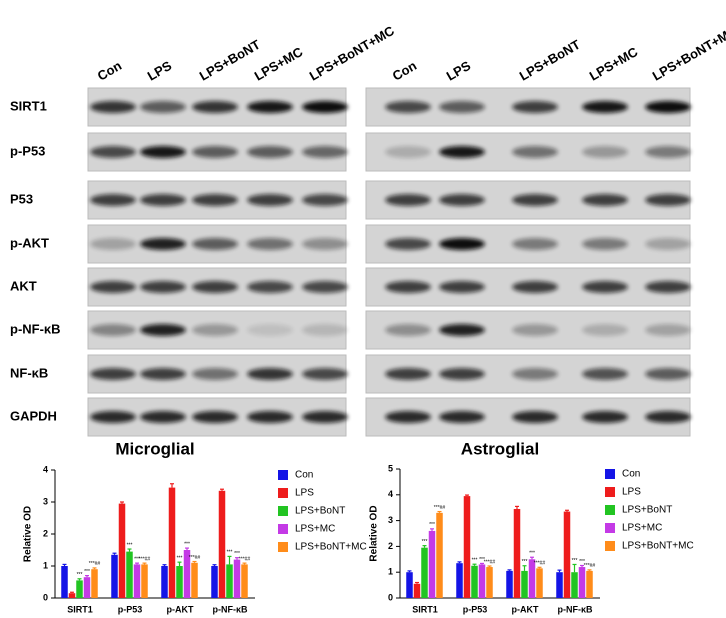 This screenshot has height=618, width=726. Describe the element at coordinates (29, 372) in the screenshot. I see `row-label: NF-κB` at that location.